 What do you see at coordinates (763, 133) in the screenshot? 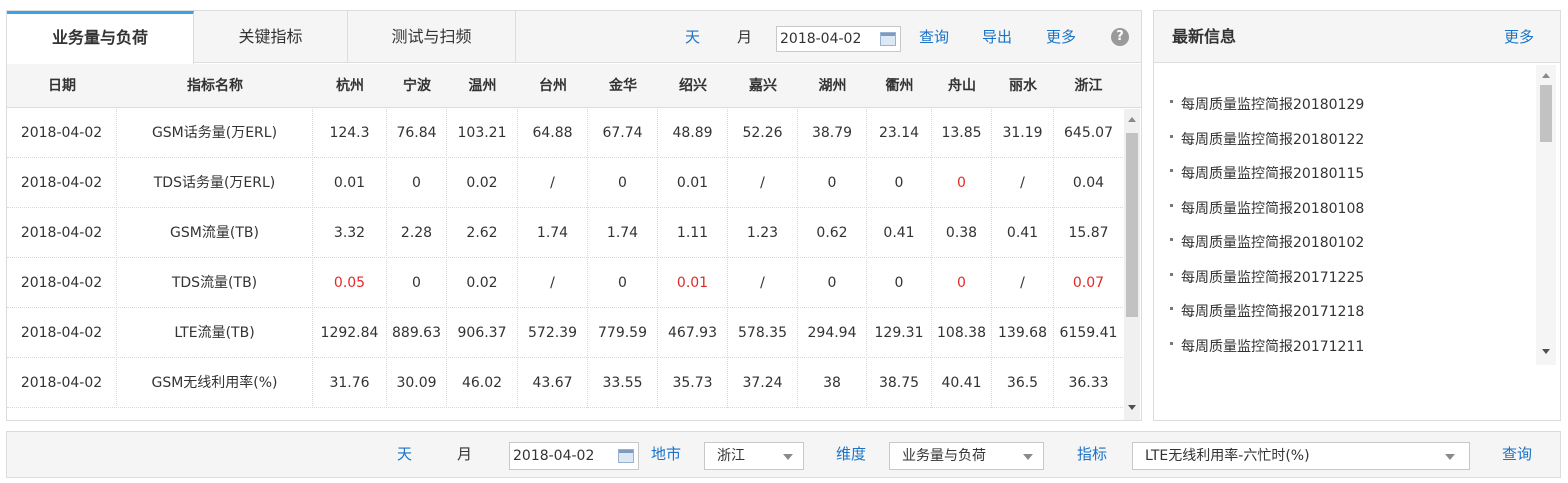
I see `table-cell-jiaxing: 52.26` at bounding box center [763, 133].